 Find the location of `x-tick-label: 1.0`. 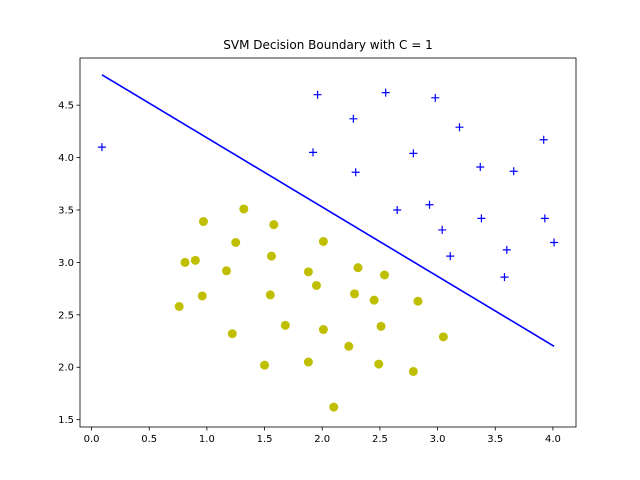

x-tick-label: 1.0 is located at coordinates (207, 439).